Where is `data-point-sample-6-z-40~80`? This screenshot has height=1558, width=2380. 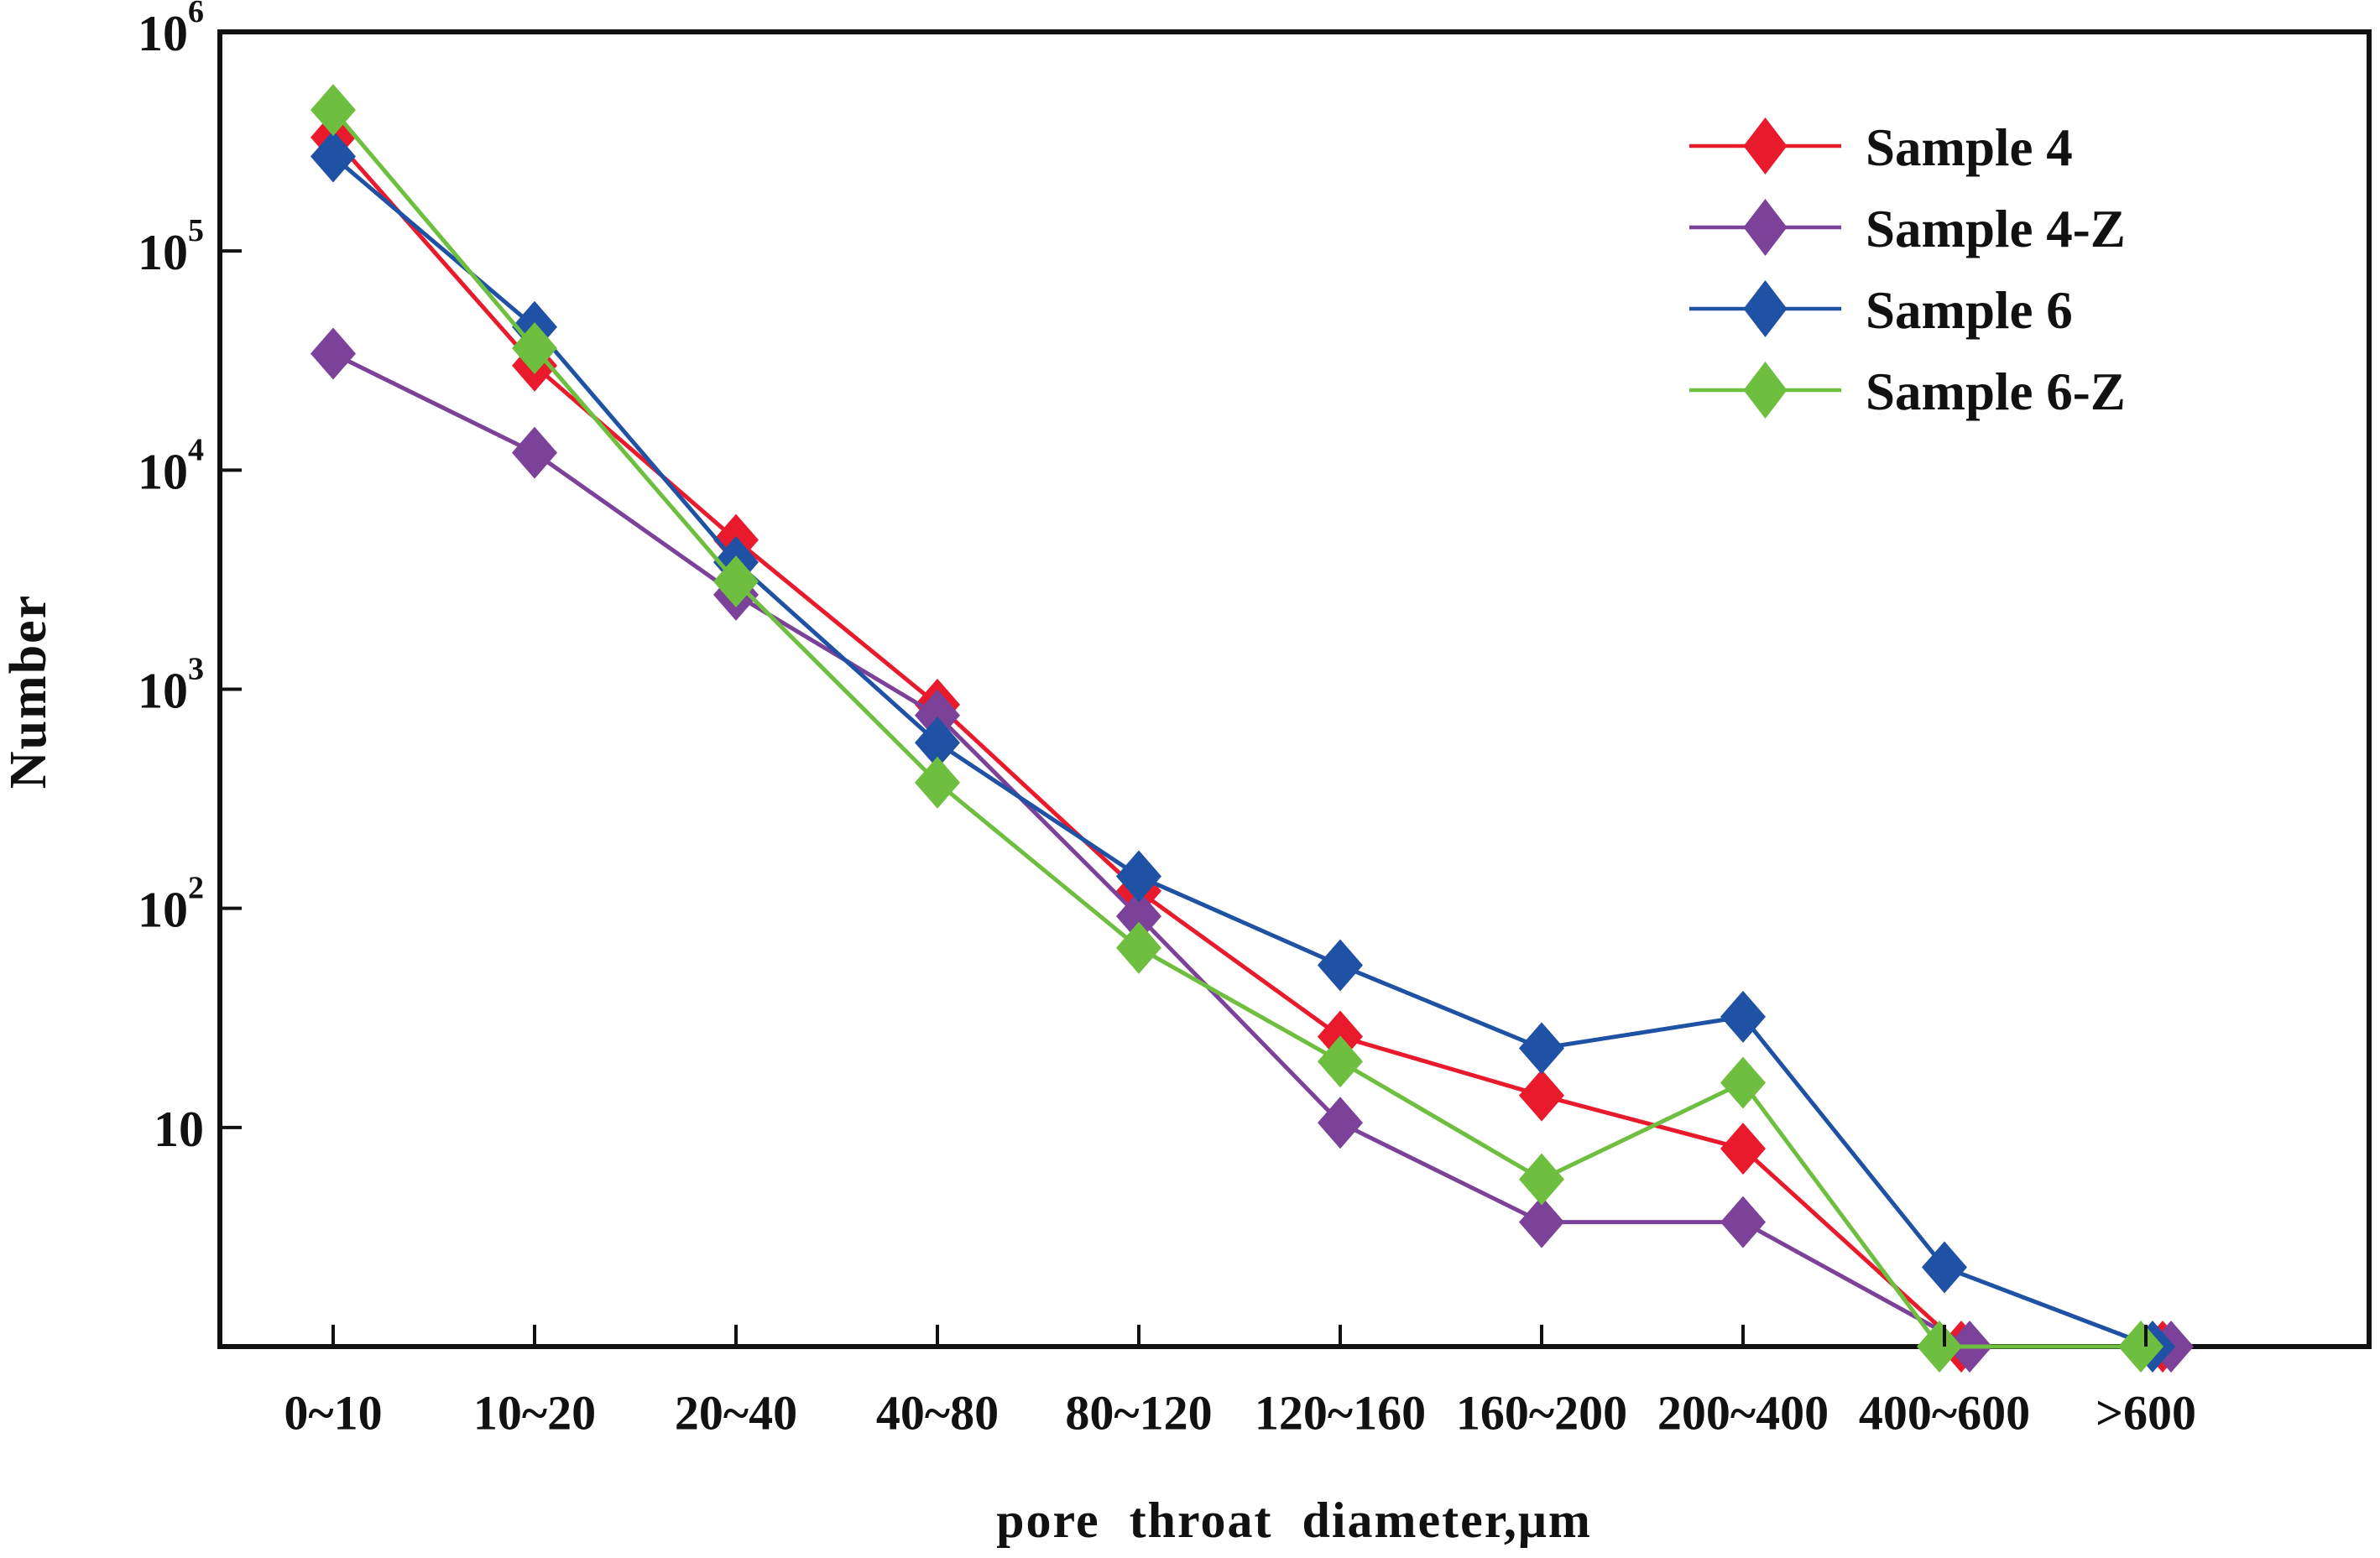
data-point-sample-6-z-40~80 is located at coordinates (937, 782).